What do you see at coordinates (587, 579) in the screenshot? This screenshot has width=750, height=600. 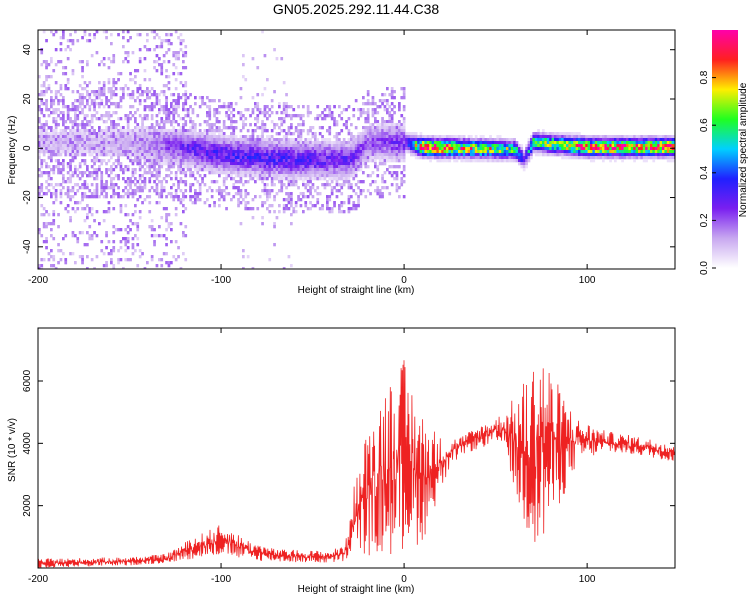 I see `snr-x-tick-label: 100` at bounding box center [587, 579].